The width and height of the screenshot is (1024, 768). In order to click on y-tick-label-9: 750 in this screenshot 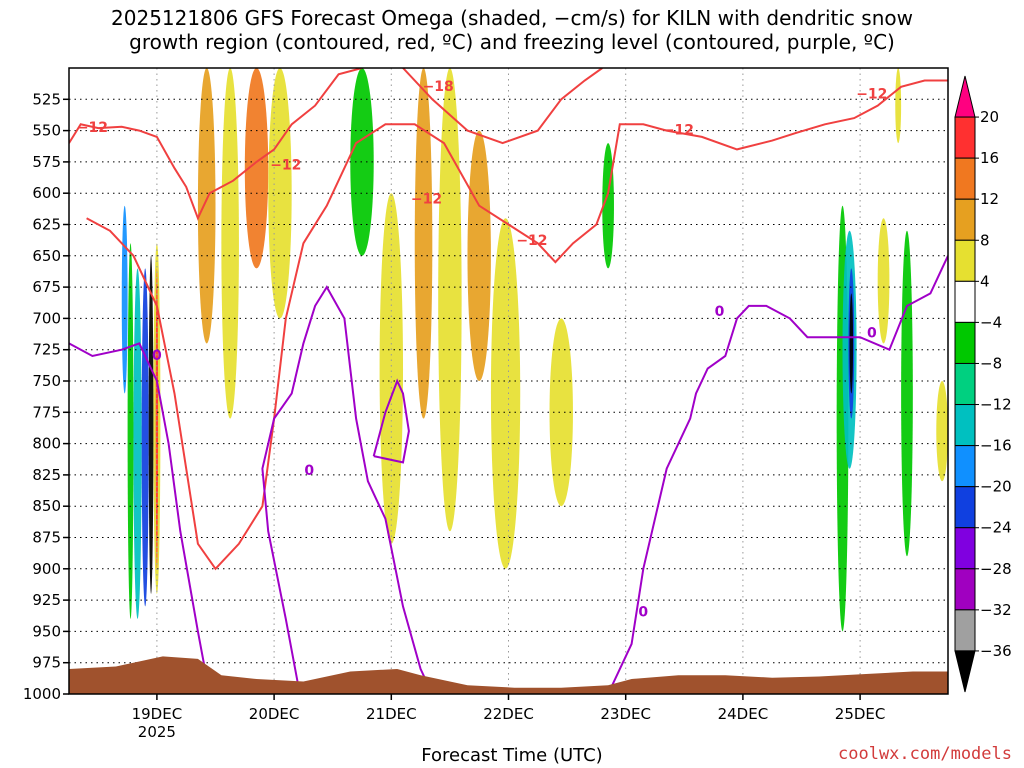, I will do `click(46, 381)`.